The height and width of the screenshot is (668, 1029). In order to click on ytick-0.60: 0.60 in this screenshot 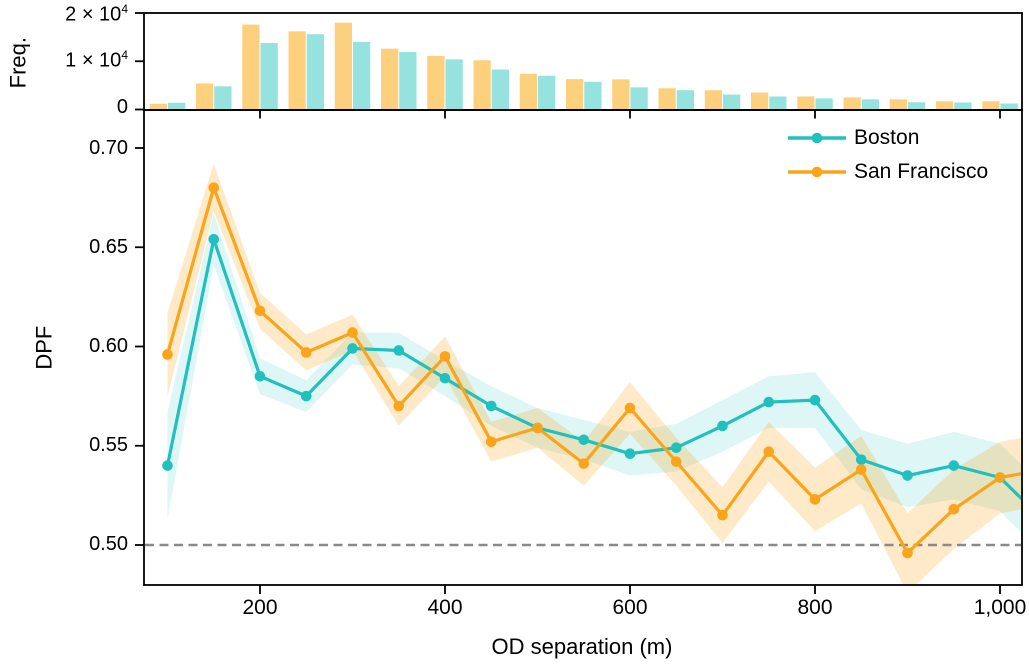, I will do `click(108, 346)`.